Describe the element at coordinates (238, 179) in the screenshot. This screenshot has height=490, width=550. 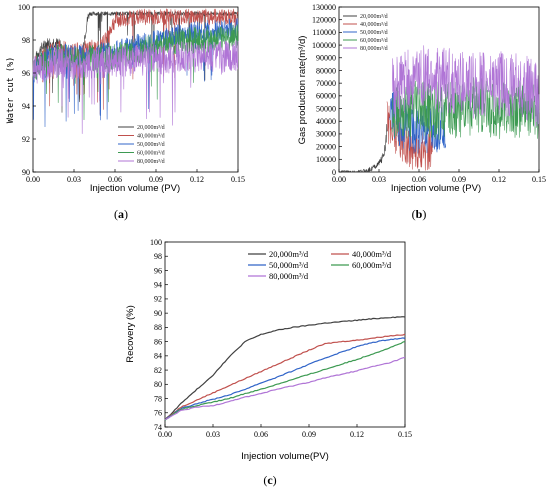
I see `panel-a-x-tick-label: 0.15` at that location.